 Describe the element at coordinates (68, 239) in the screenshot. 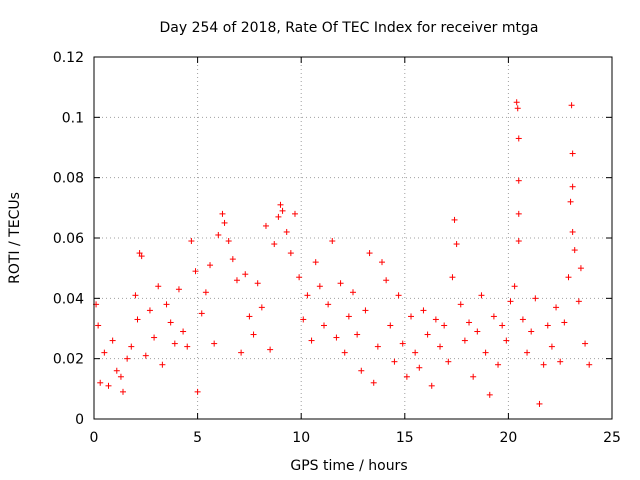

I see `y-tick-label: 0.06` at that location.